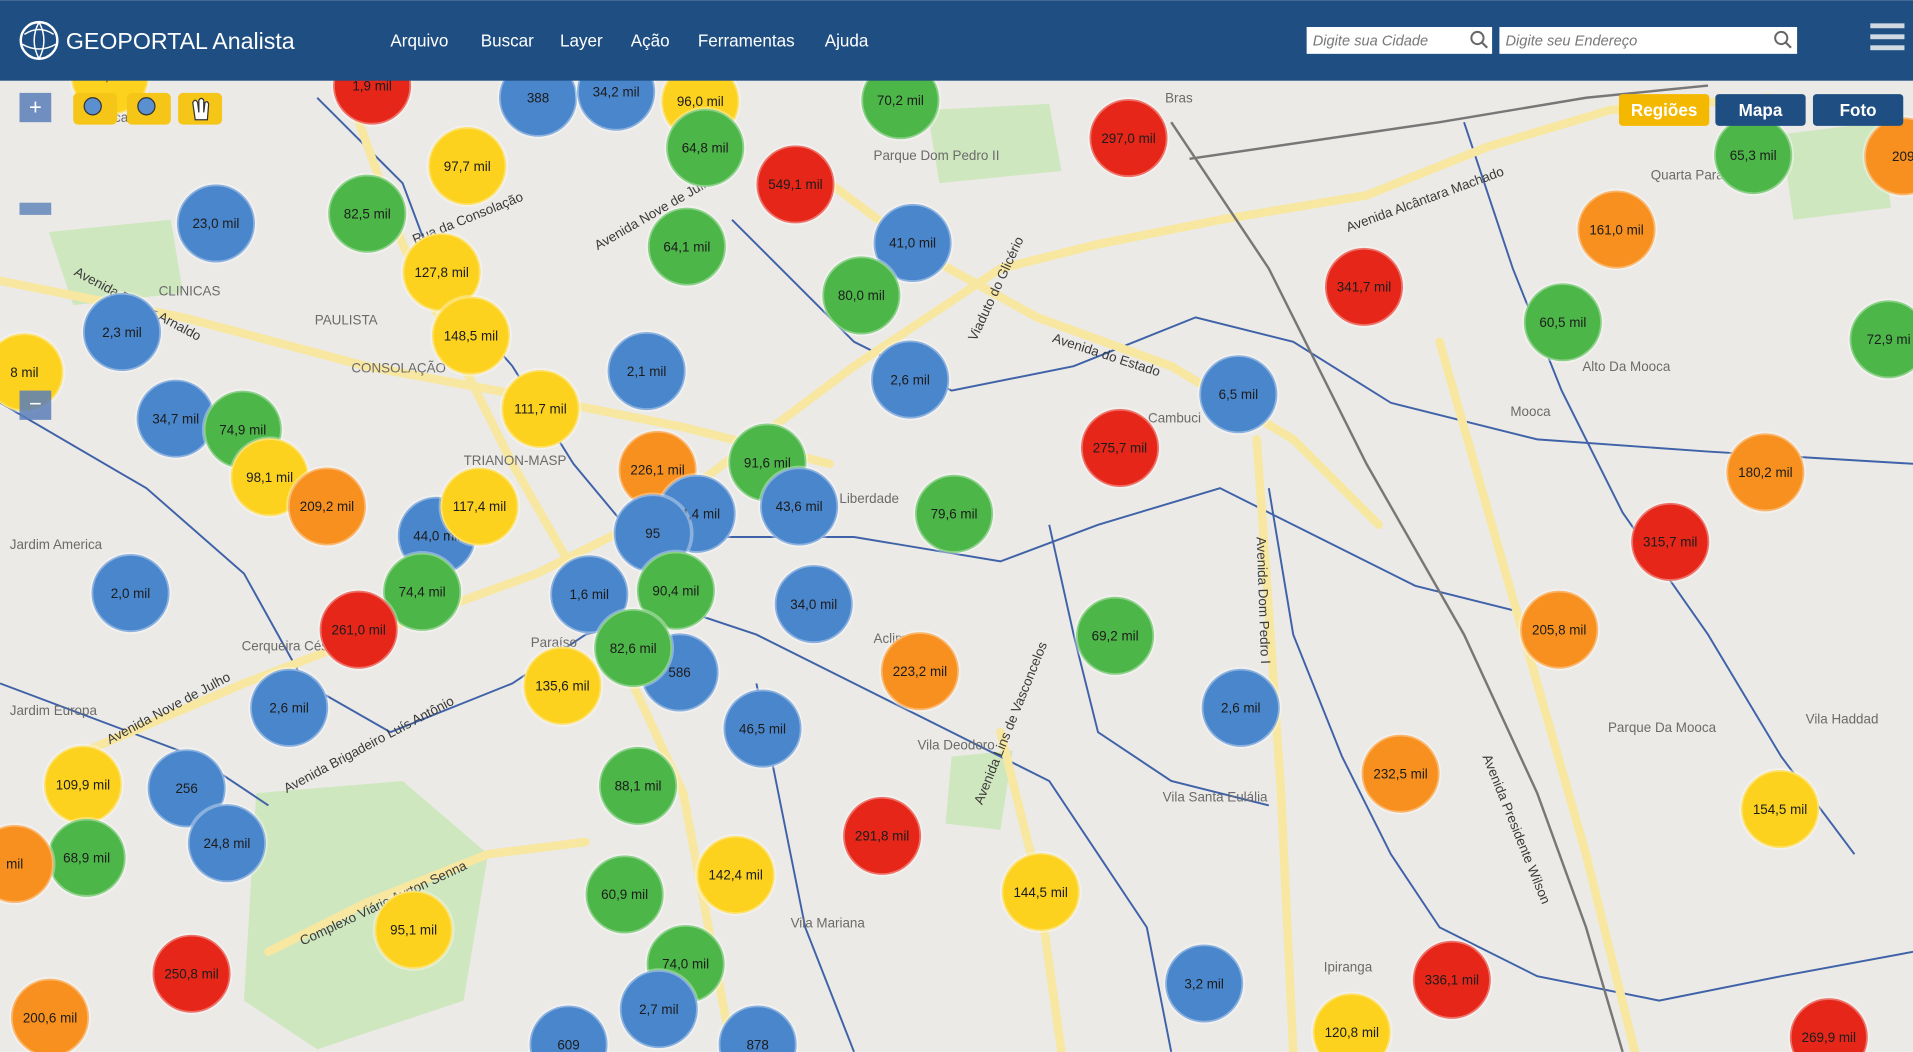 This screenshot has height=1052, width=1913. I want to click on cluster: 180,2 mil, so click(1765, 472).